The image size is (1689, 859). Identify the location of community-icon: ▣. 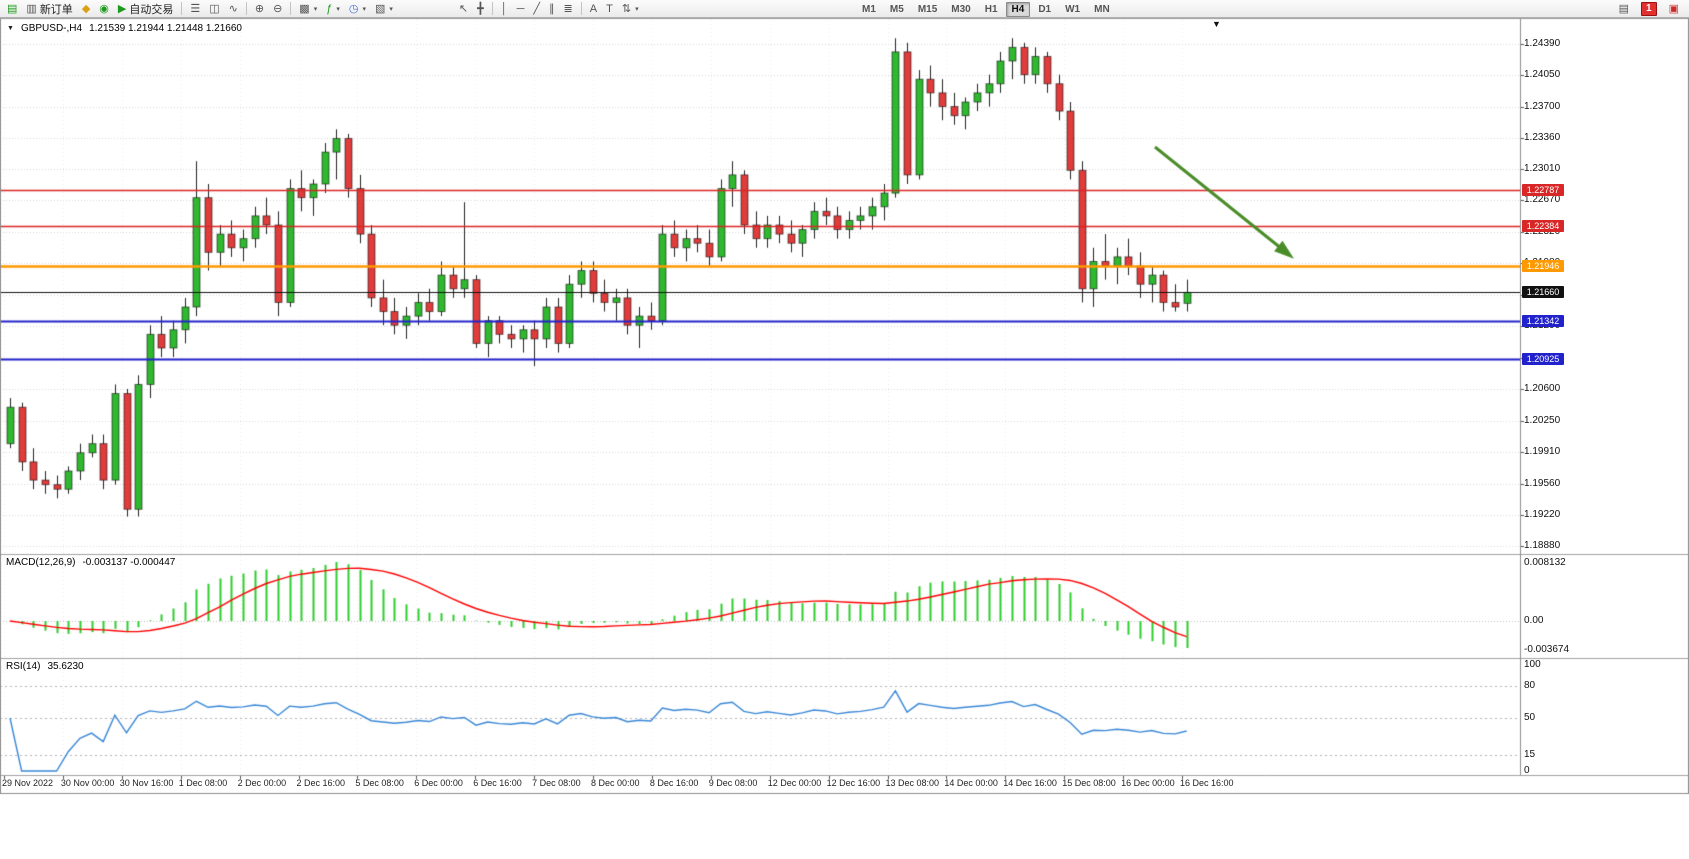
(1673, 9).